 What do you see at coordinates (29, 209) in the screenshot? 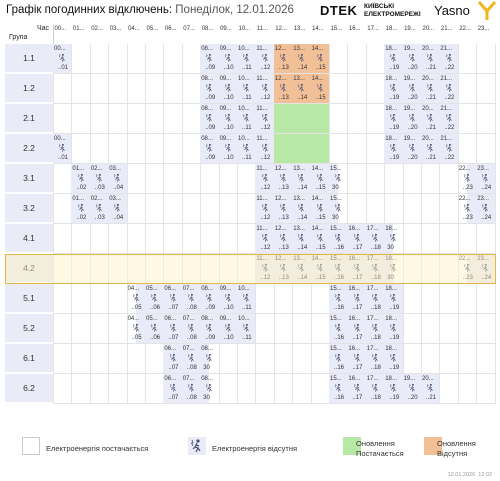
I see `group-label-3-2: 3.2` at bounding box center [29, 209].